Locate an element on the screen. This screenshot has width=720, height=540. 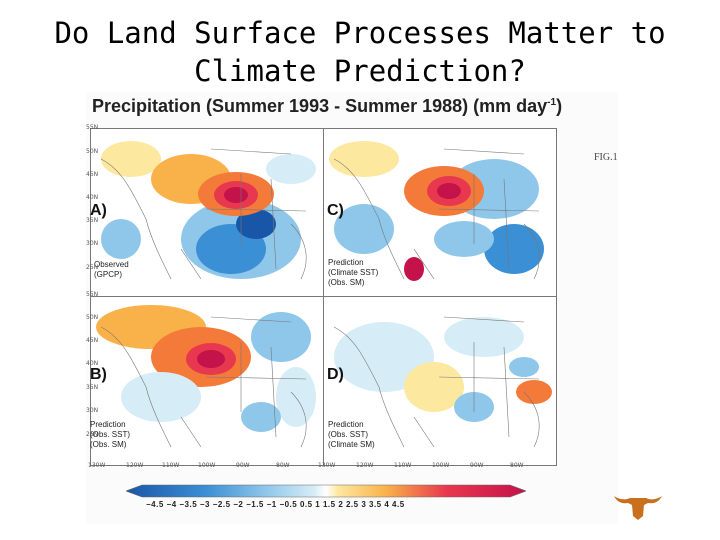
panel-c-letter: C) is located at coordinates (335, 210).